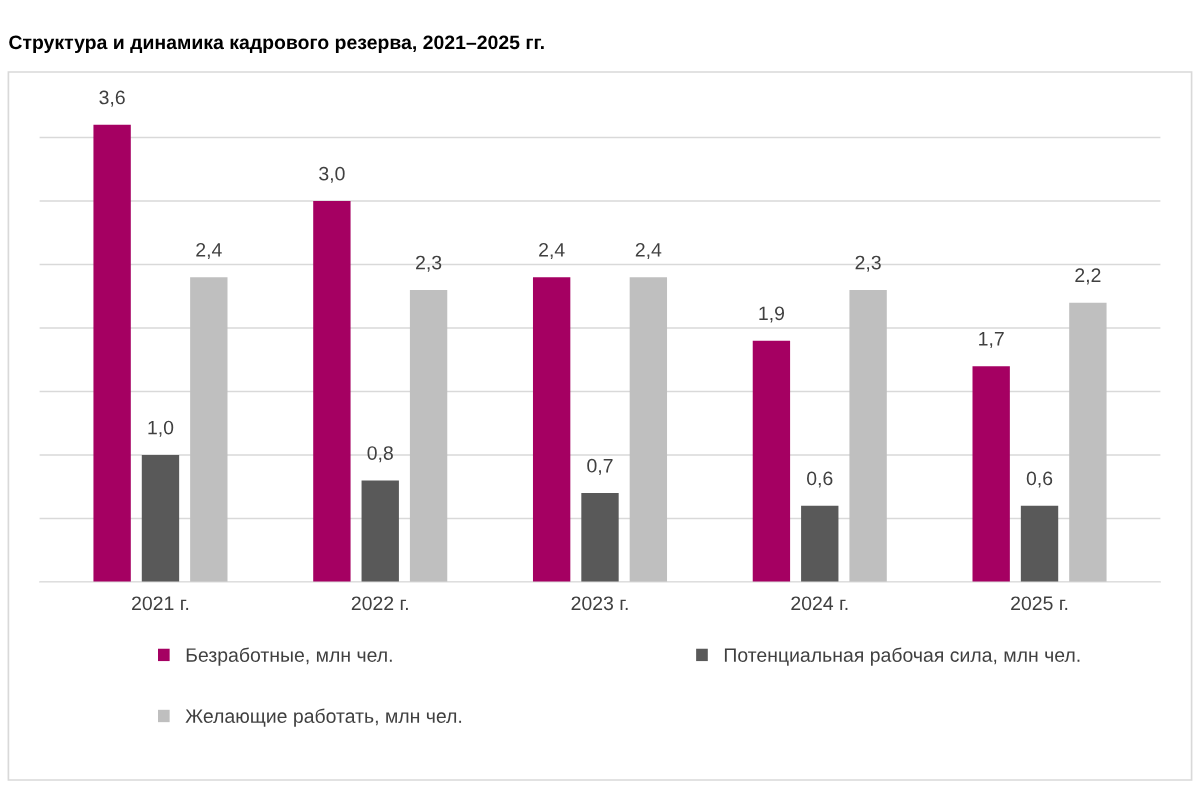 This screenshot has width=1200, height=800. I want to click on legend-label: Потенциальная рабочая сила, млн чел., so click(902, 656).